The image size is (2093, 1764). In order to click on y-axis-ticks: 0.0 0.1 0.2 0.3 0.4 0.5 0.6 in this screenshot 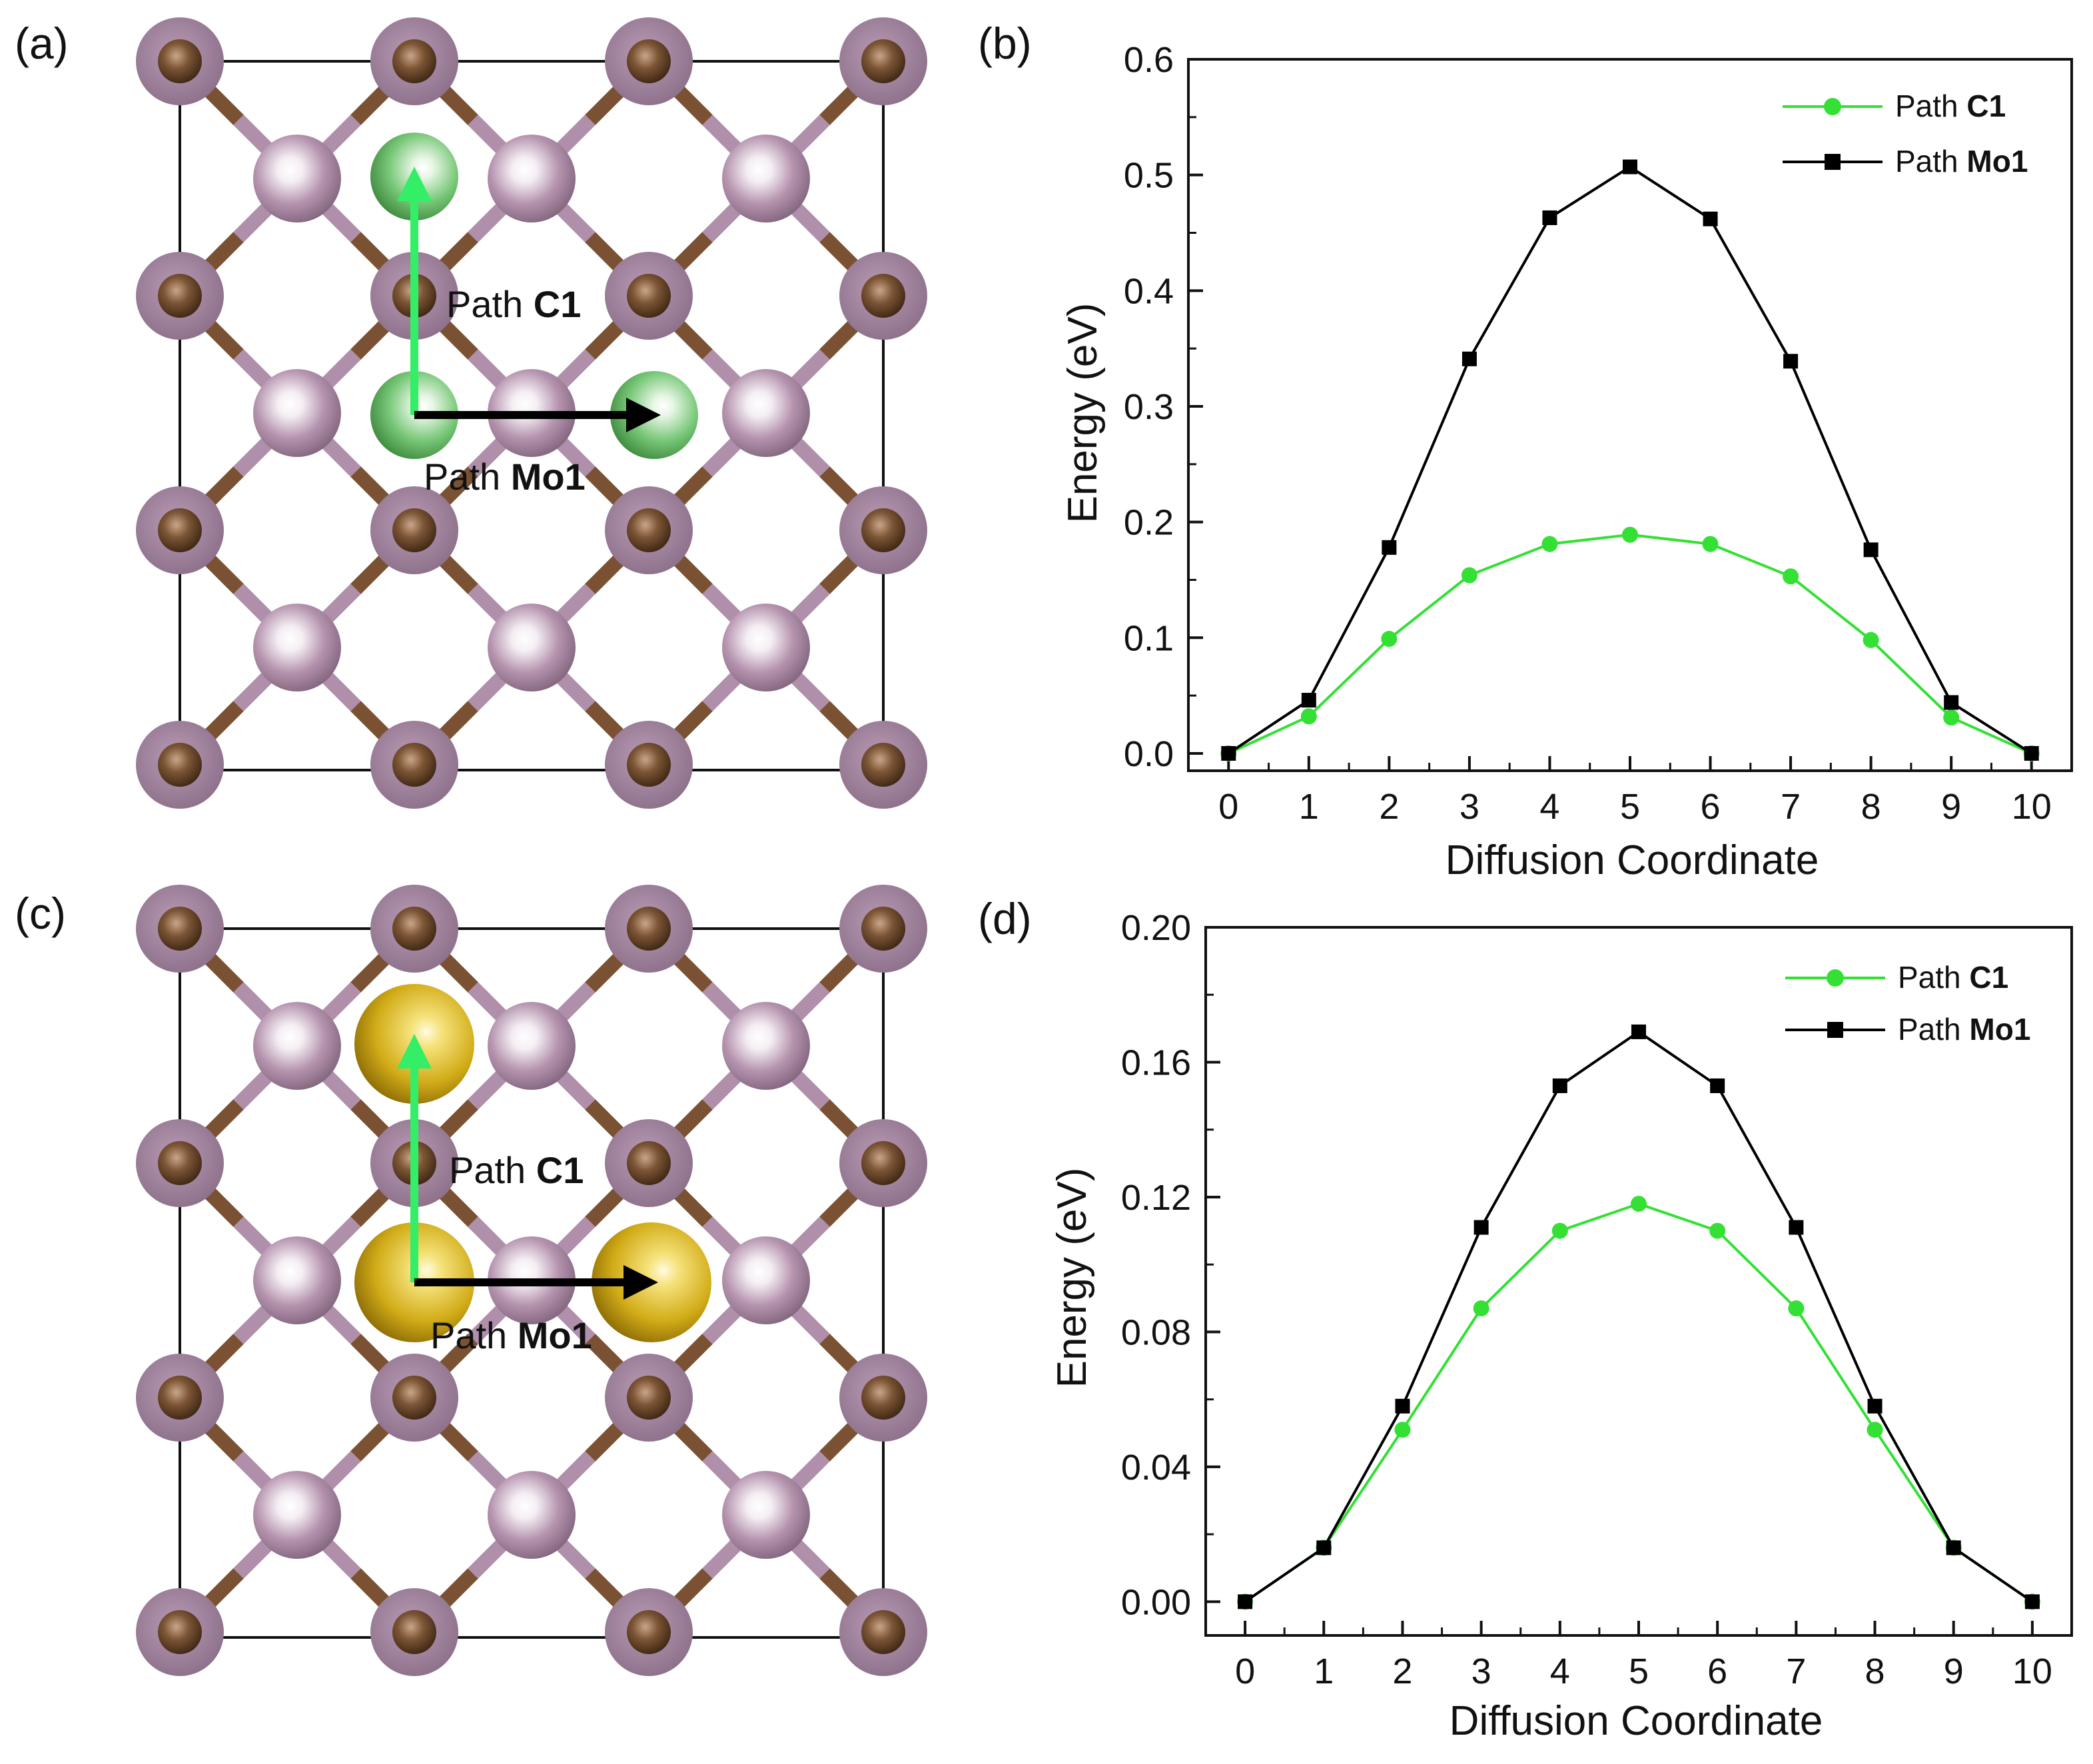, I will do `click(1163, 407)`.